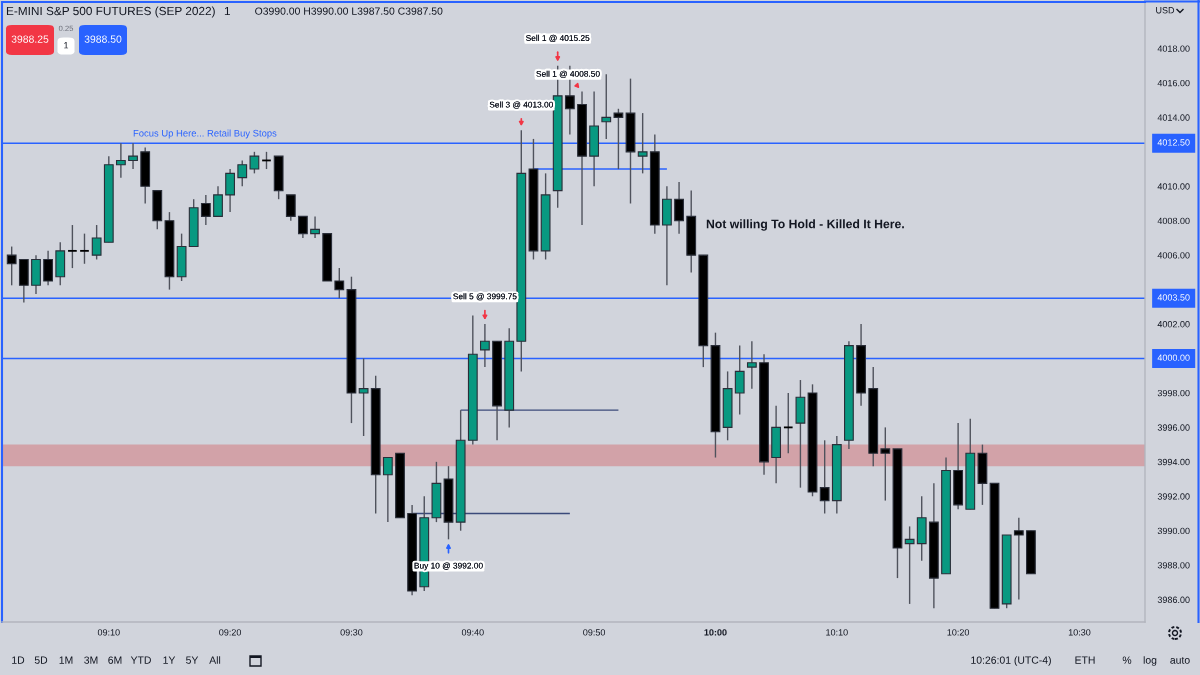 This screenshot has height=675, width=1200. Describe the element at coordinates (1173, 427) in the screenshot. I see `y-tick-label: 3996.00` at that location.